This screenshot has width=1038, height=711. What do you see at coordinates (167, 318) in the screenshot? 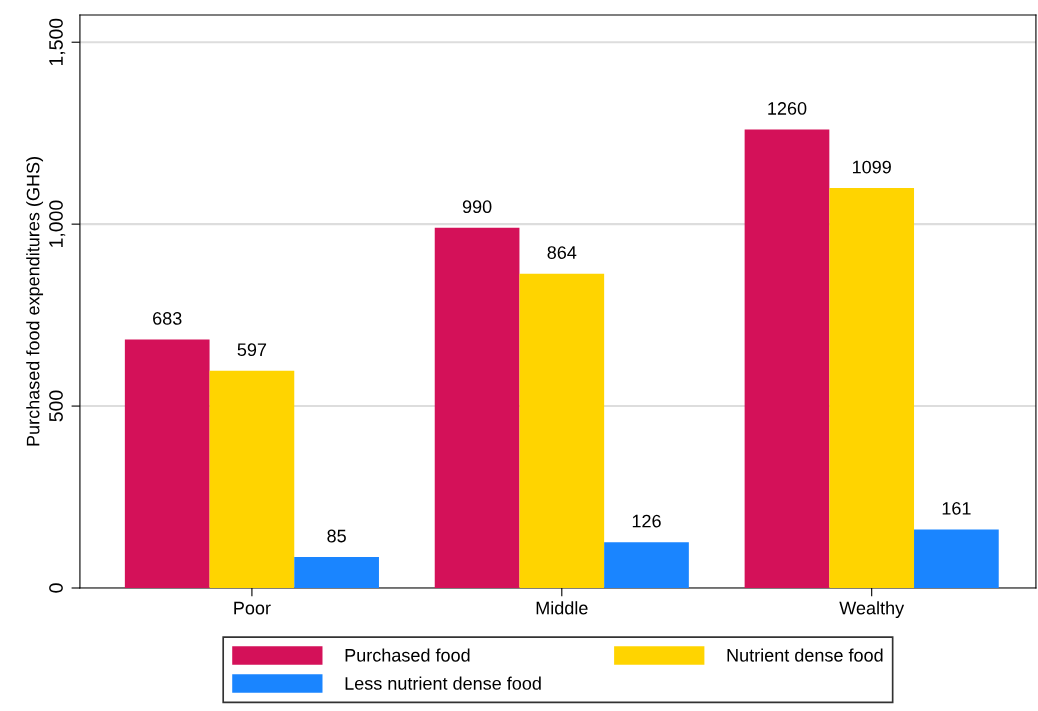
I see `data-label: 683` at bounding box center [167, 318].